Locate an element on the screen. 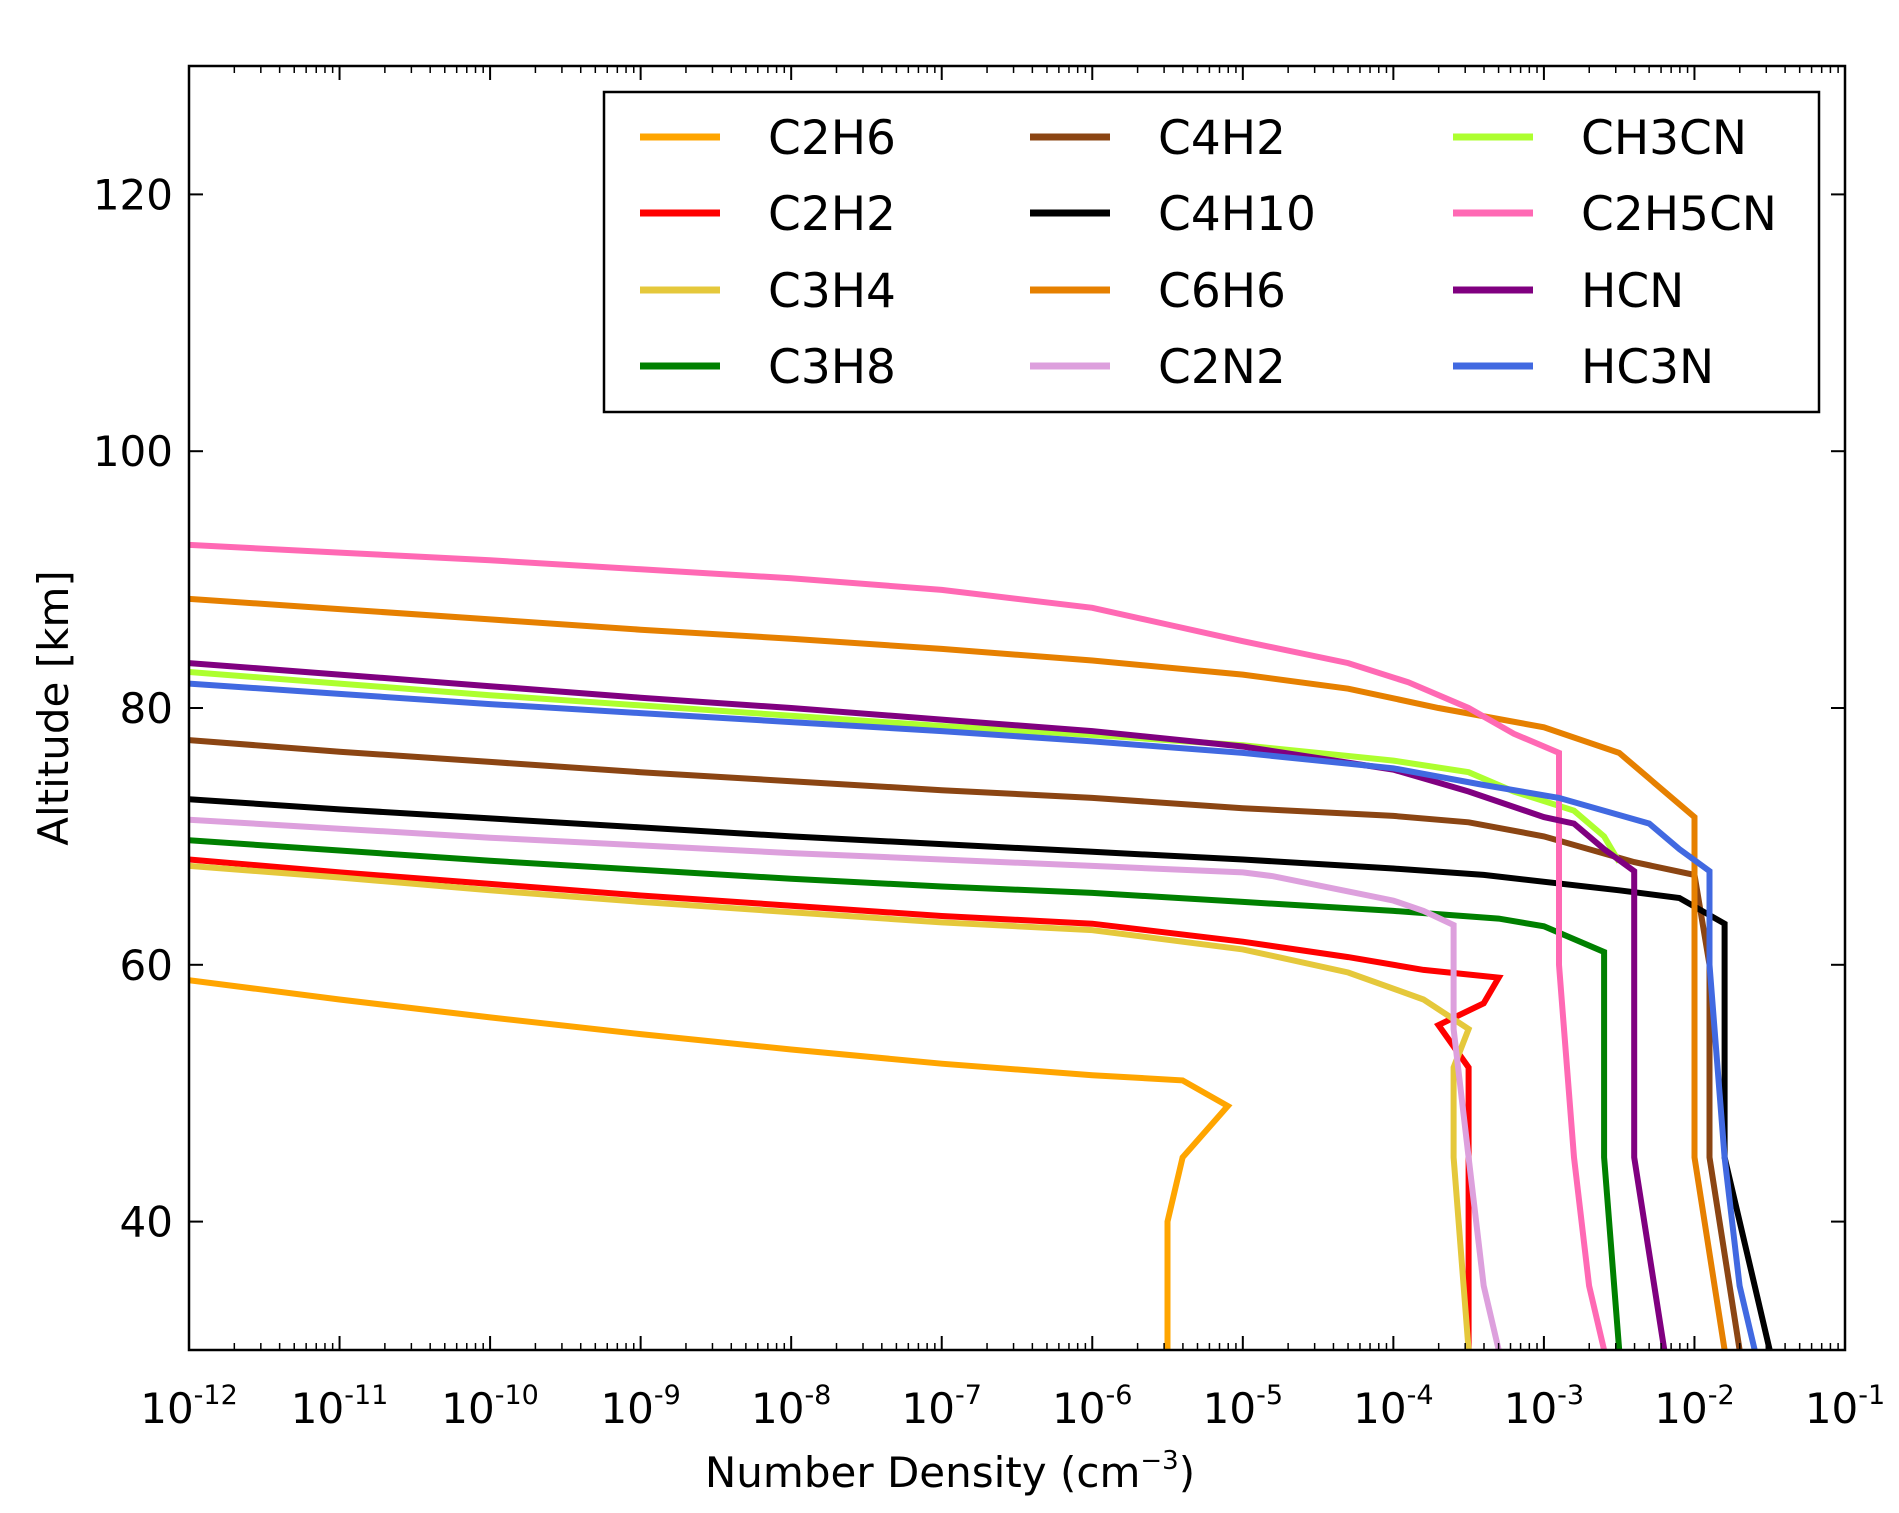 Image resolution: width=1899 pixels, height=1513 pixels. x-tick-label: 10⁻⁸ is located at coordinates (791, 1406).